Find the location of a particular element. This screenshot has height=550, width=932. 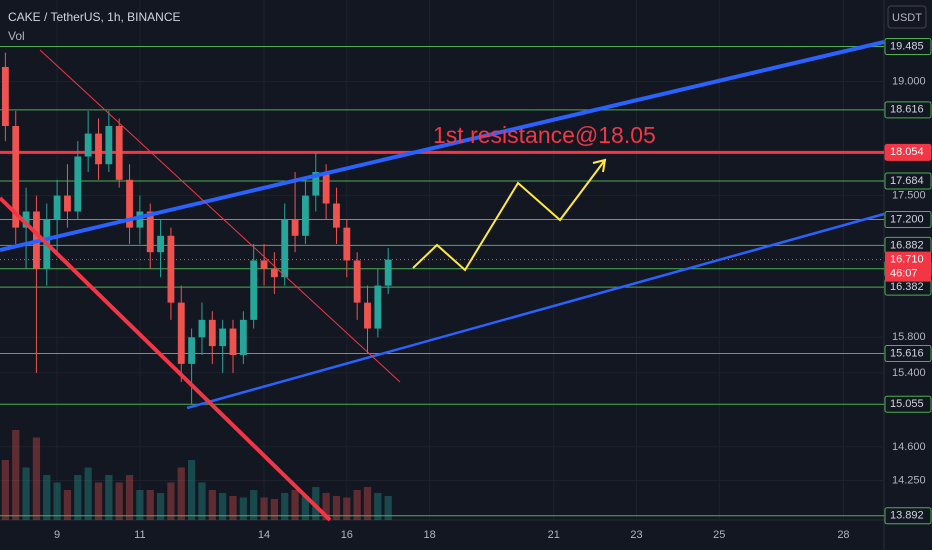

level-label: 15.616 is located at coordinates (907, 353).